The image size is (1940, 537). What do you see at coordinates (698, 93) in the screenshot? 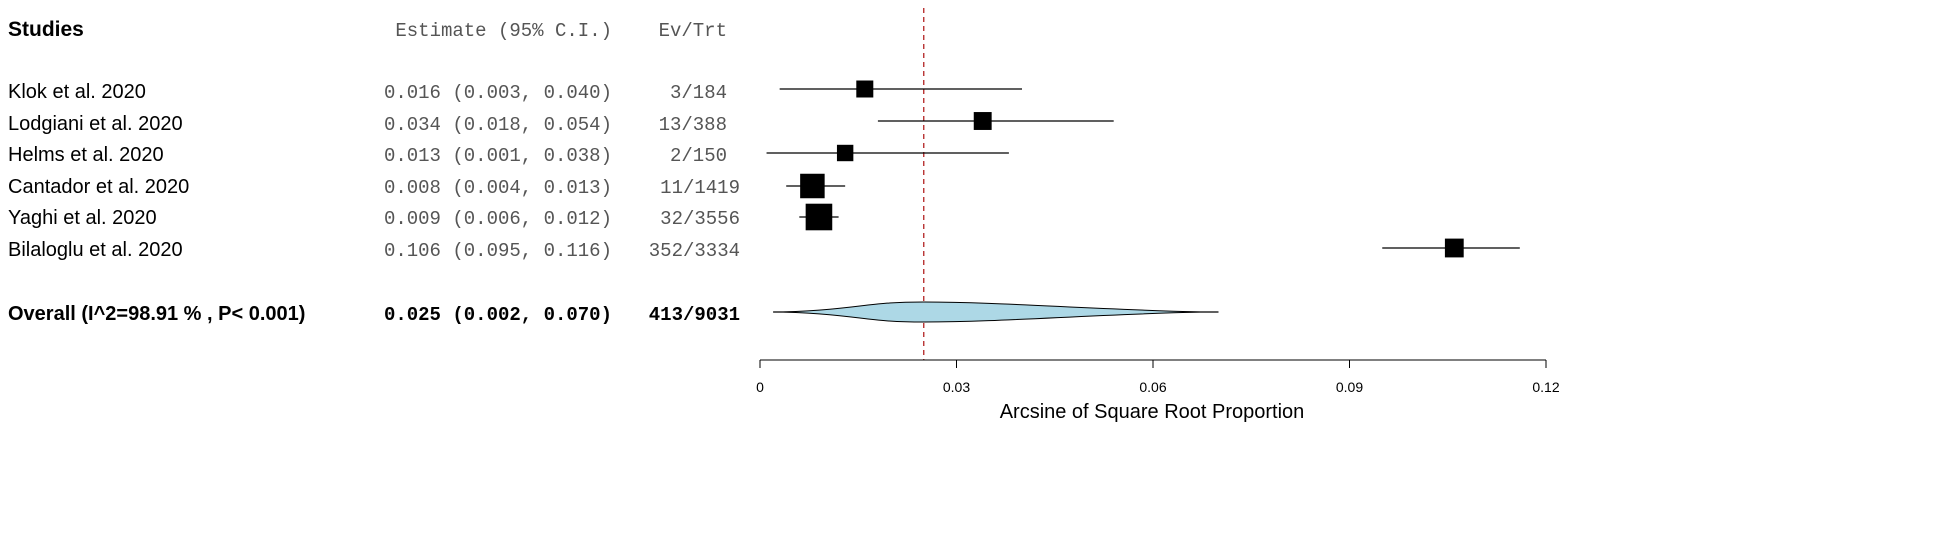
I see `study-events: 3/184` at bounding box center [698, 93].